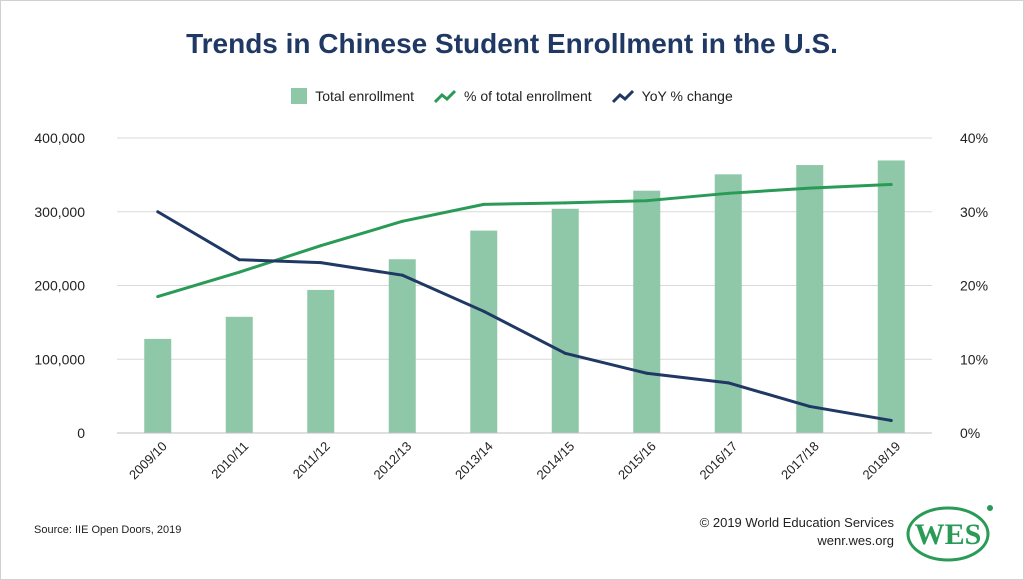 This screenshot has height=580, width=1024. I want to click on legend-line-pct-total, so click(445, 96).